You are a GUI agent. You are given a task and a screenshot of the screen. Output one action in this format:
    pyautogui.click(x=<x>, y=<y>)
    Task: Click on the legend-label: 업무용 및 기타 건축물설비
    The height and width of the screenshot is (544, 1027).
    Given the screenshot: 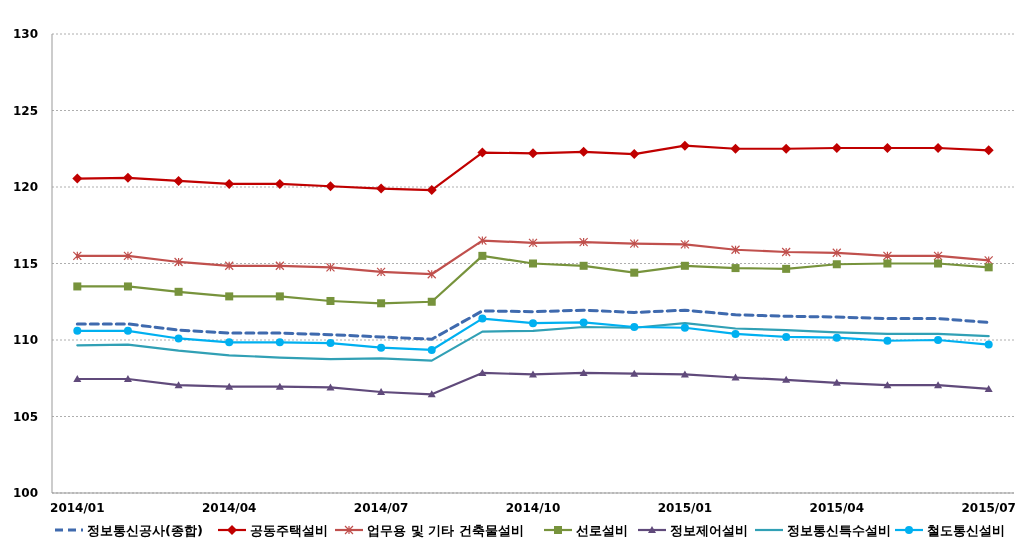 What is the action you would take?
    pyautogui.click(x=445, y=530)
    